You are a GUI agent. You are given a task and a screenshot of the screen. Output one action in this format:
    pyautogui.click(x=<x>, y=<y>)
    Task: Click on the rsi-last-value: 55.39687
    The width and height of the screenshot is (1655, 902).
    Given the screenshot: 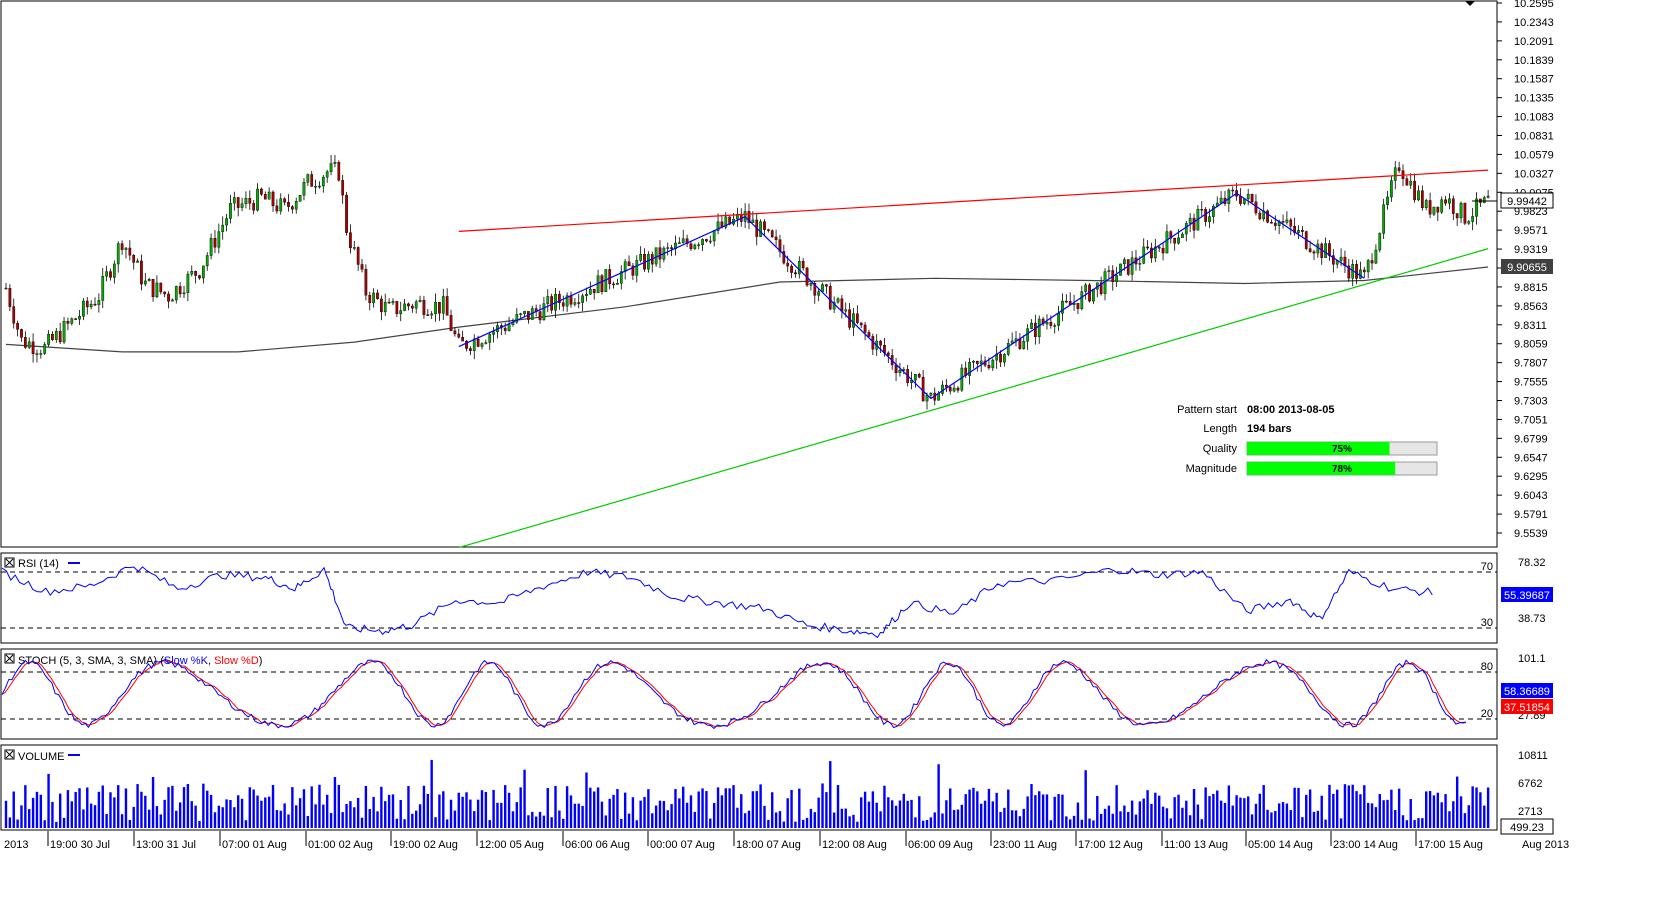 What is the action you would take?
    pyautogui.click(x=1527, y=596)
    